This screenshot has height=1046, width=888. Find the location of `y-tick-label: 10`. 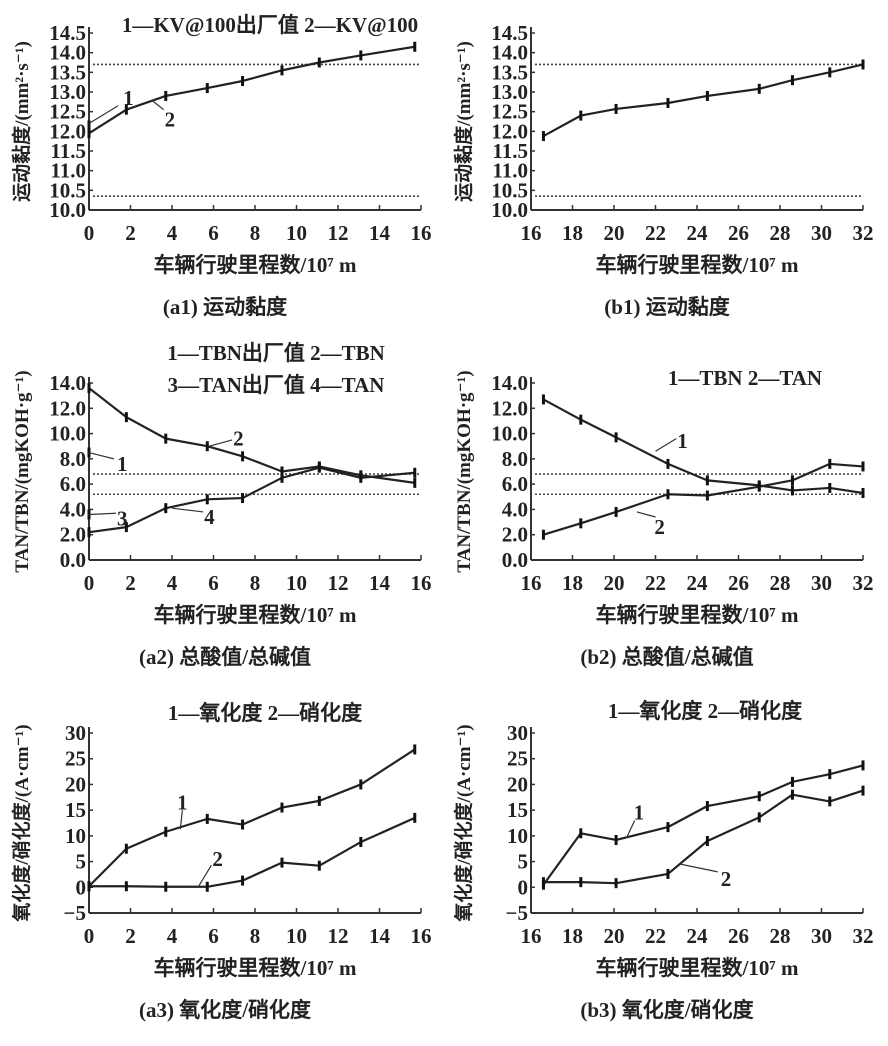

y-tick-label: 10 is located at coordinates (75, 836).